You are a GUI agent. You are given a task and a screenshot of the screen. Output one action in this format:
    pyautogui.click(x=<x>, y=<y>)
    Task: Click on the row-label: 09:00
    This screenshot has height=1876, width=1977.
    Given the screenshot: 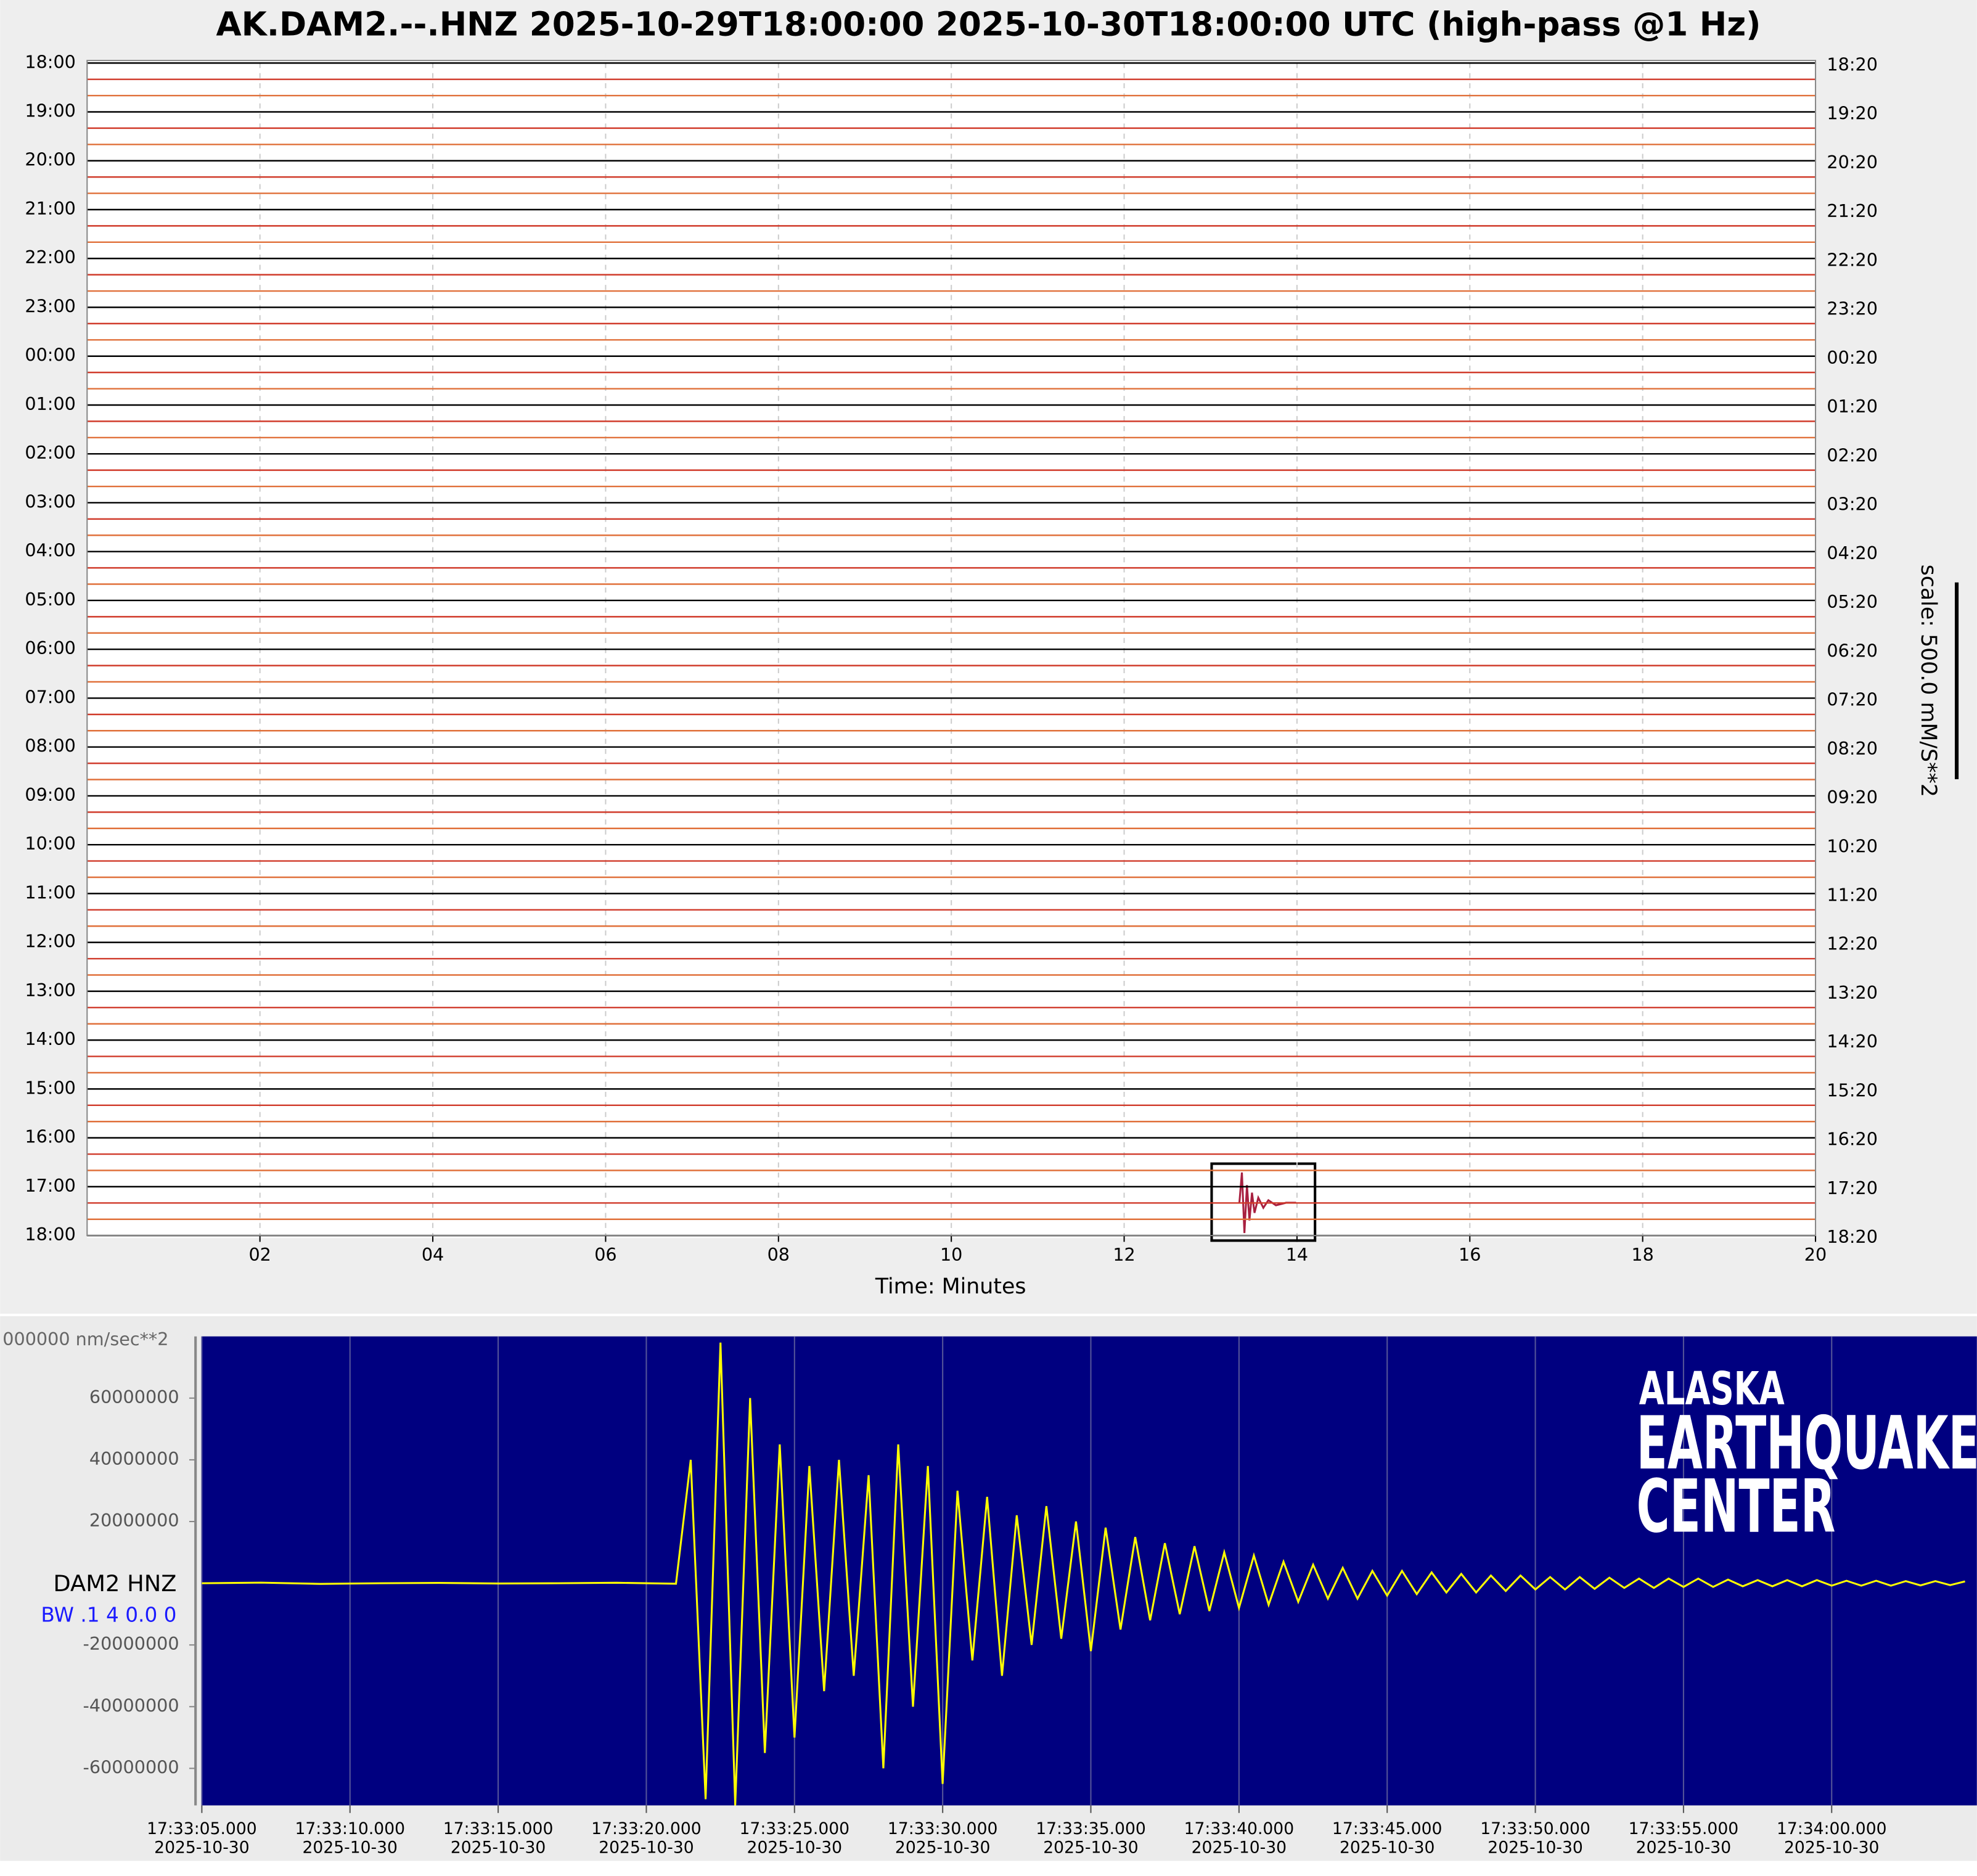 What is the action you would take?
    pyautogui.click(x=51, y=795)
    